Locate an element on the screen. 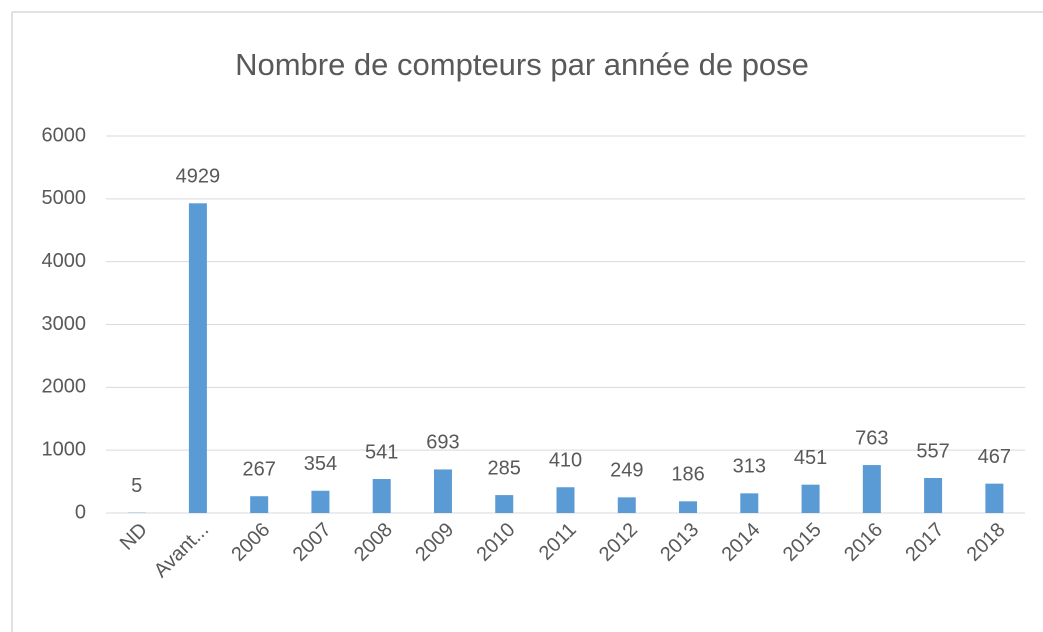 The height and width of the screenshot is (632, 1043). y-tick-label: 4000 is located at coordinates (64, 261).